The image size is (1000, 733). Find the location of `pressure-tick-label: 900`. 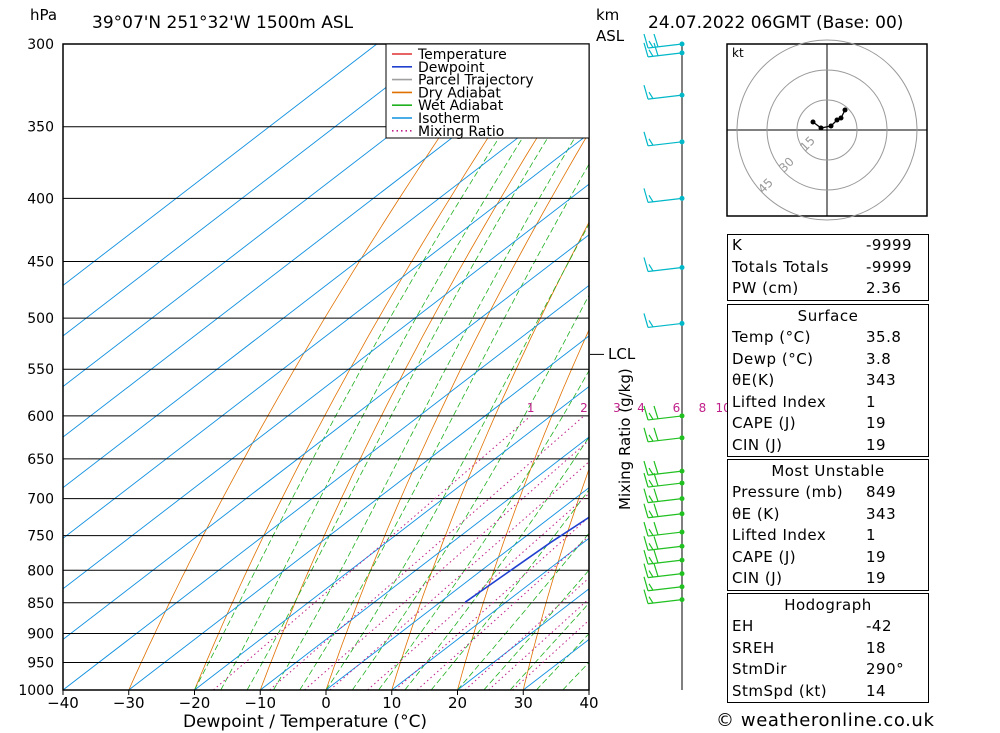

pressure-tick-label: 900 is located at coordinates (40, 635).